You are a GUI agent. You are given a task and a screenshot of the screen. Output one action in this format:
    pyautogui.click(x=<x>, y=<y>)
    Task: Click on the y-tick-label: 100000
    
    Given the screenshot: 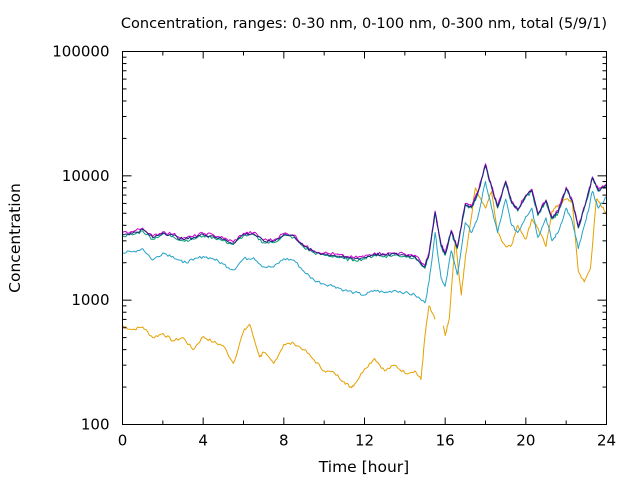 What is the action you would take?
    pyautogui.click(x=80, y=52)
    